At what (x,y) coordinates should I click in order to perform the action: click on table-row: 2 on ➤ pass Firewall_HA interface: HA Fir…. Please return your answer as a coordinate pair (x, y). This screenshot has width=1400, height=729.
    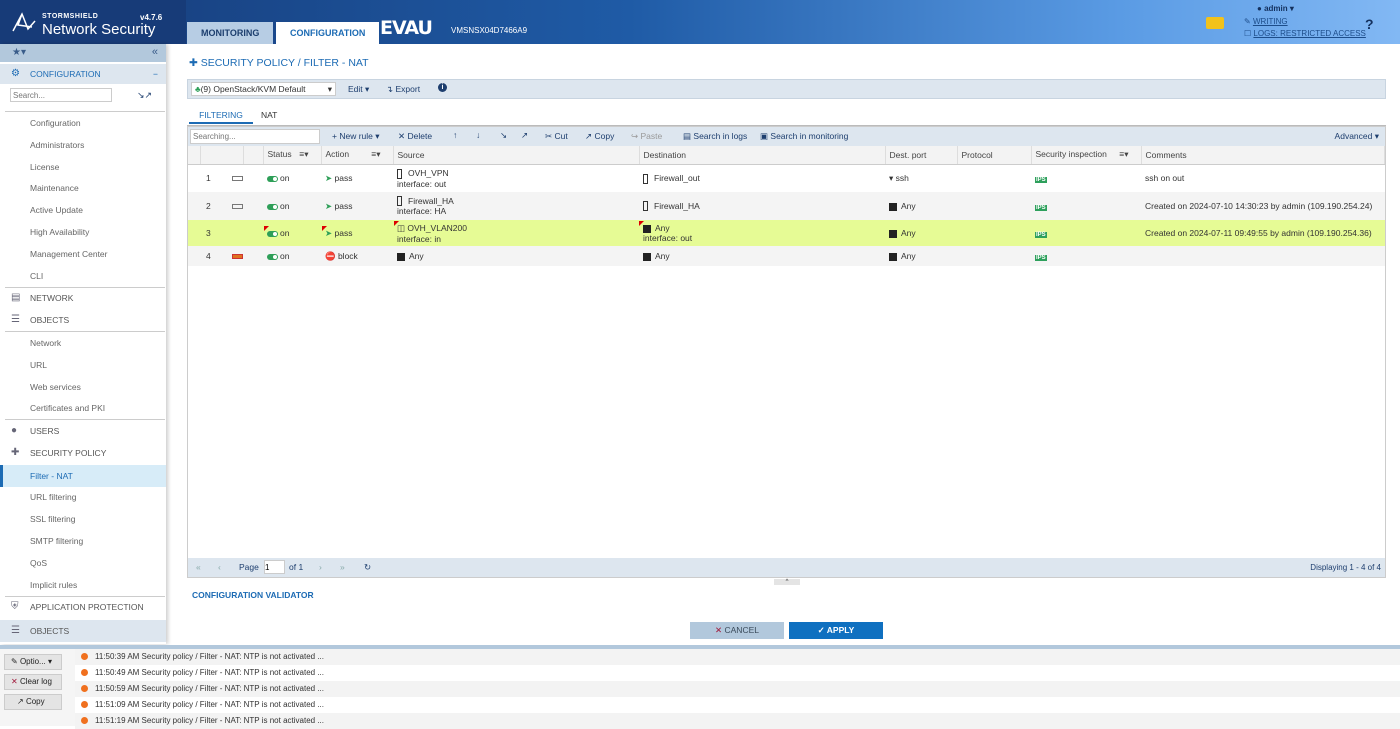
    Looking at the image, I should click on (786, 206).